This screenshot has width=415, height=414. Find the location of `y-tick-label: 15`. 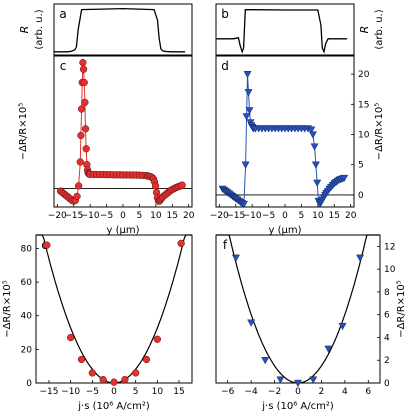

y-tick-label: 15 is located at coordinates (363, 105).